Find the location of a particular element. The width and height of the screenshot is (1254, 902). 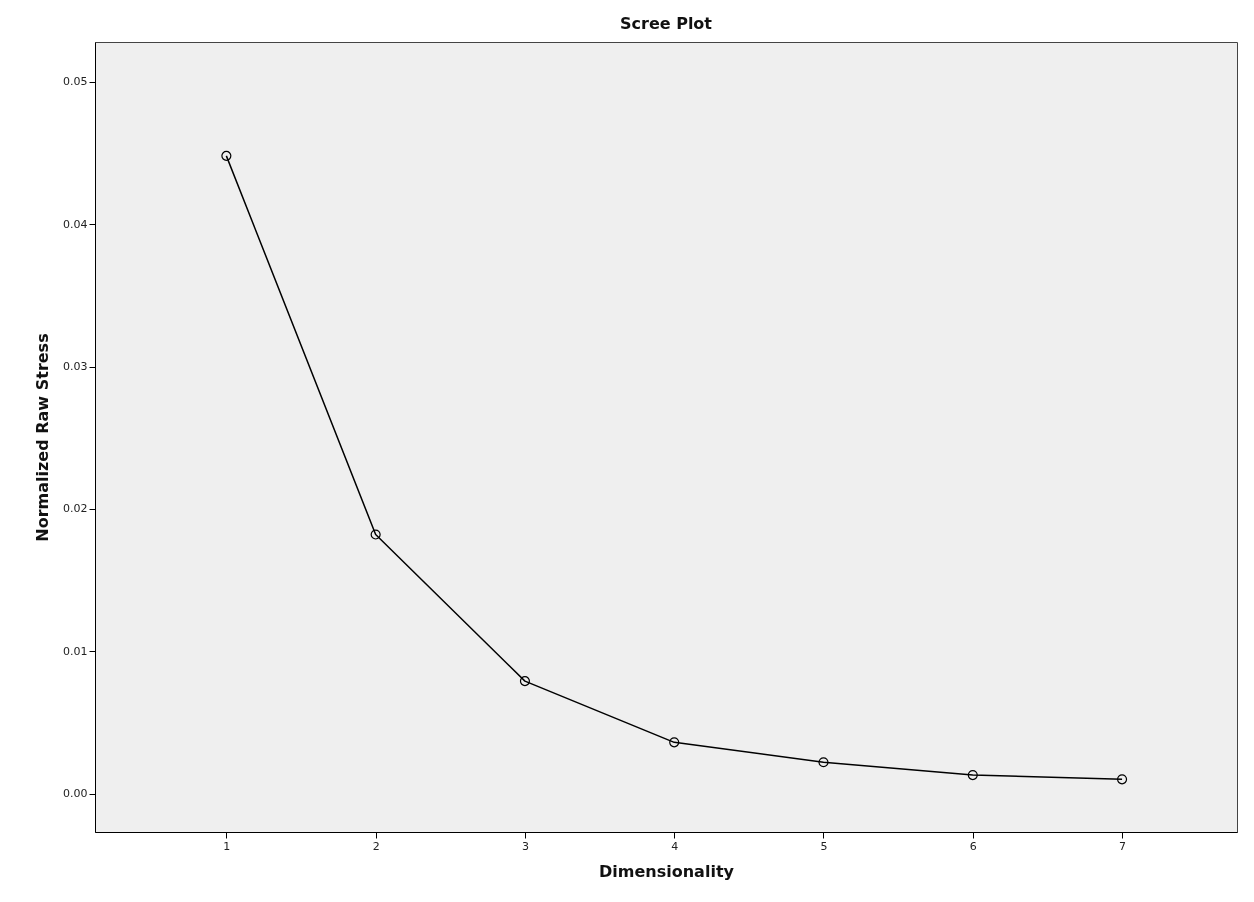

y-tick-label: 0.03 is located at coordinates (75, 367).